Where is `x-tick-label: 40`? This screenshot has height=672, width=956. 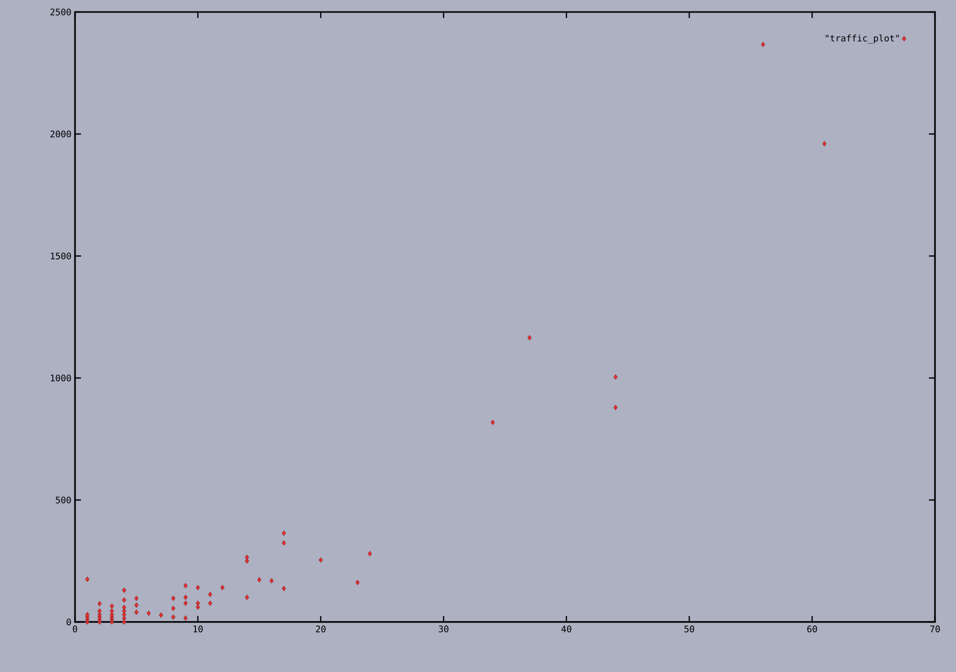
x-tick-label: 40 is located at coordinates (566, 629).